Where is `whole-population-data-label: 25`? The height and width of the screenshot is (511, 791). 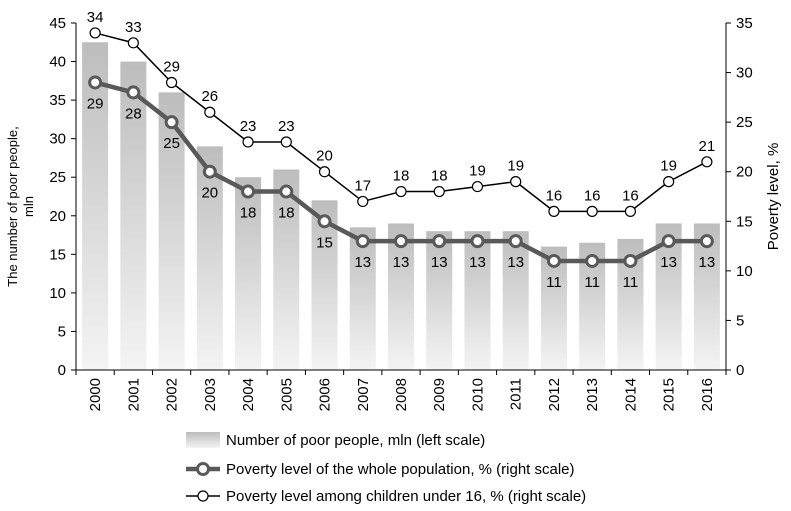
whole-population-data-label: 25 is located at coordinates (171, 143).